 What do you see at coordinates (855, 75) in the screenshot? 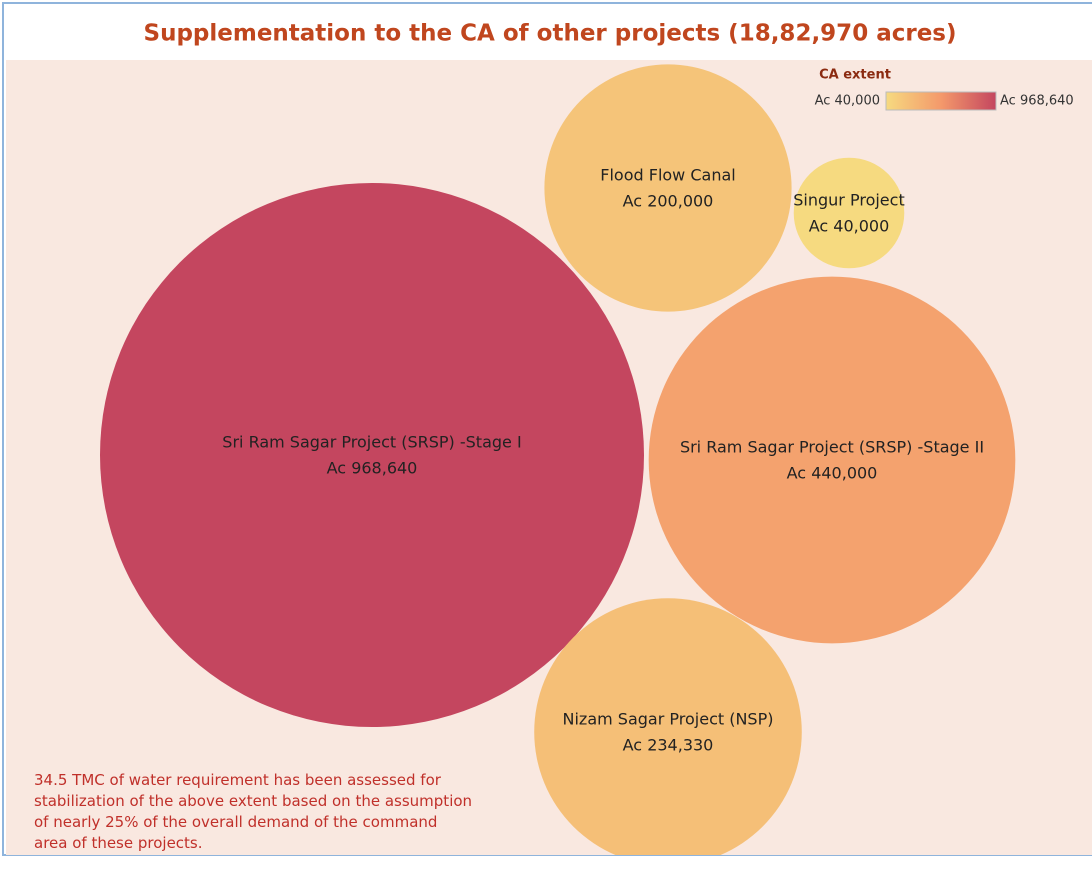
I see `legend-title: CA extent` at bounding box center [855, 75].